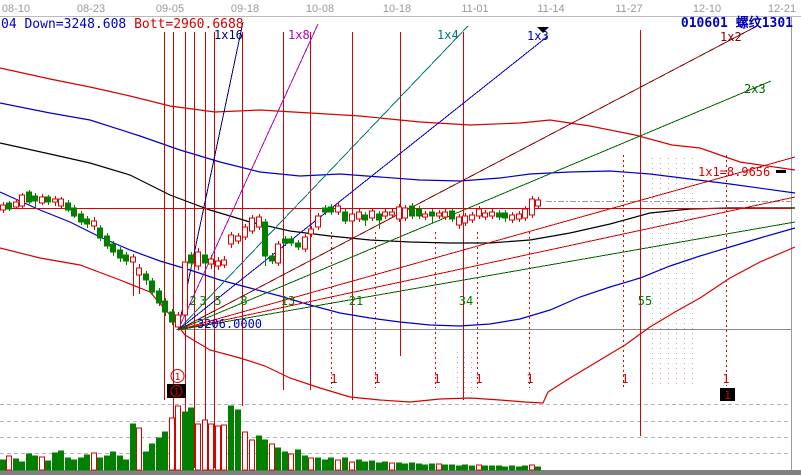  Describe the element at coordinates (781, 171) in the screenshot. I see `last-price-dash` at that location.